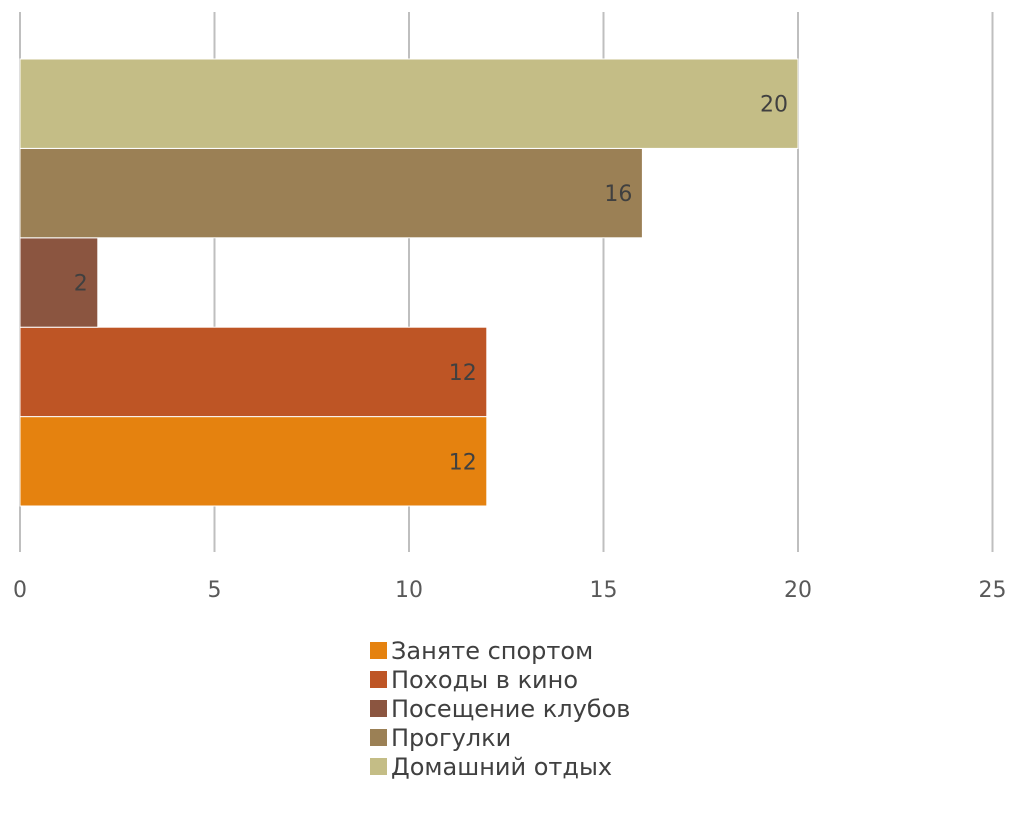 The image size is (1012, 822). I want to click on legend-item: Прогулки, so click(500, 737).